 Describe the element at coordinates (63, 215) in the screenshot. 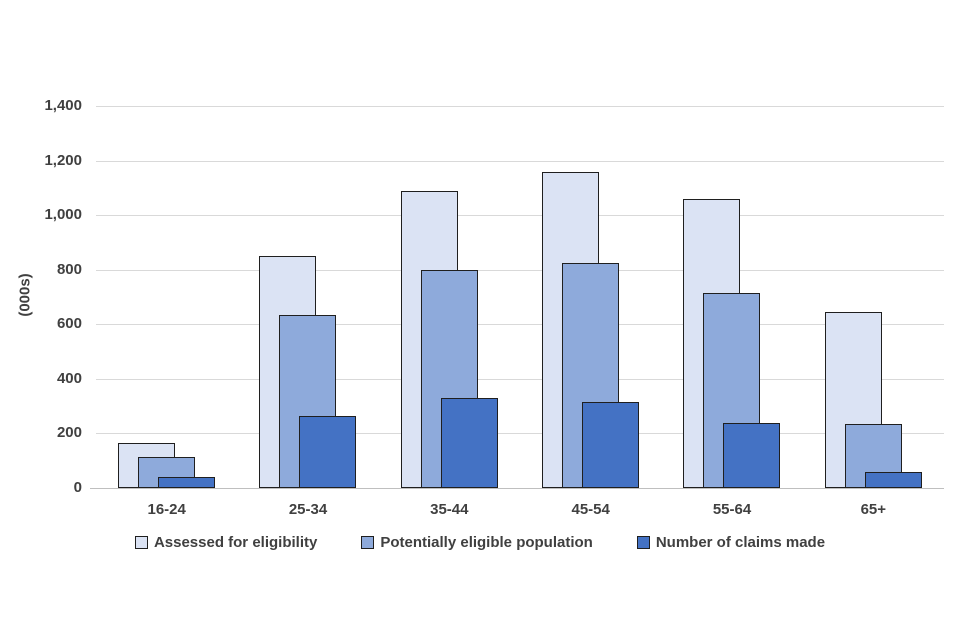

I see `y-tick-label: 1,000` at that location.